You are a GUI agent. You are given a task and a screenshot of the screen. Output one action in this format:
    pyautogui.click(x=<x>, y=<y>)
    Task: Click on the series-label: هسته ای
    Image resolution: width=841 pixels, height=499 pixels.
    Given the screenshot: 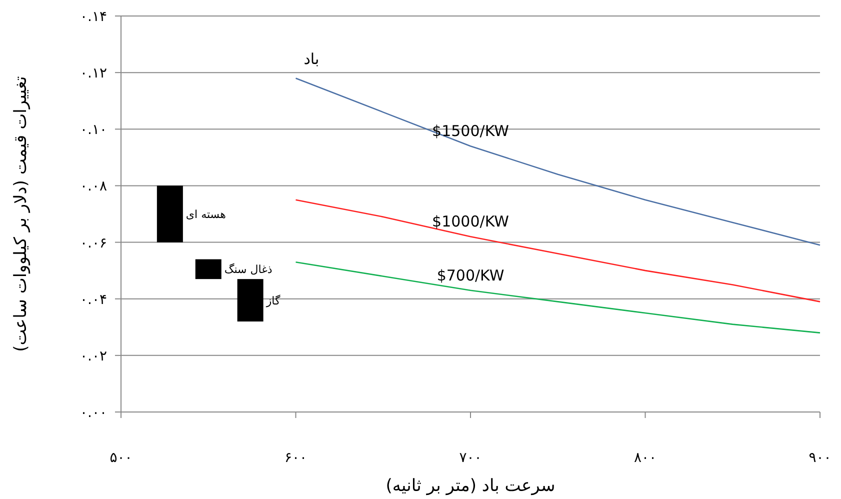 What is the action you would take?
    pyautogui.click(x=206, y=214)
    